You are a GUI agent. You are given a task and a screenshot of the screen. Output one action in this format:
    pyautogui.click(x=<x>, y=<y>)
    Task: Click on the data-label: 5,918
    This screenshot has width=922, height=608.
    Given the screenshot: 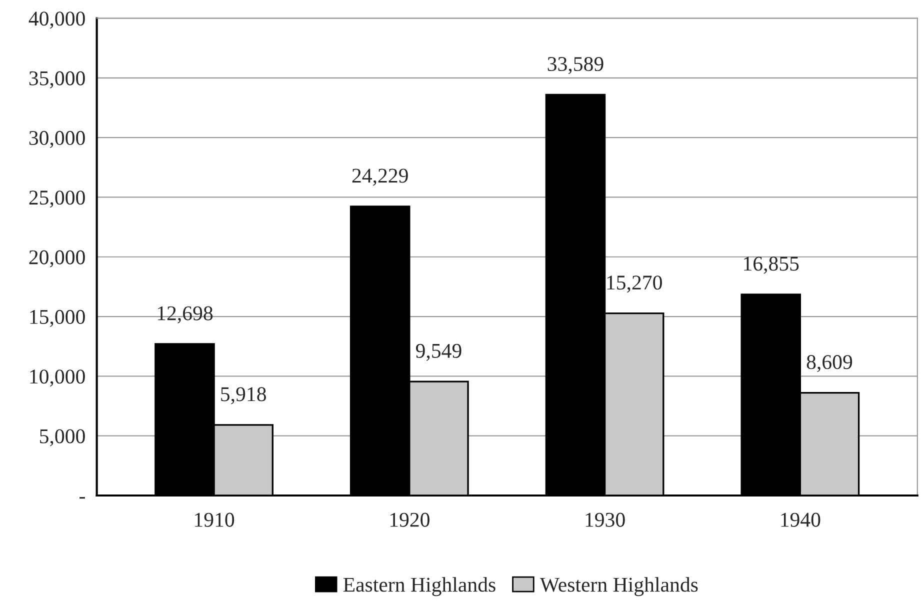 What is the action you would take?
    pyautogui.click(x=243, y=395)
    